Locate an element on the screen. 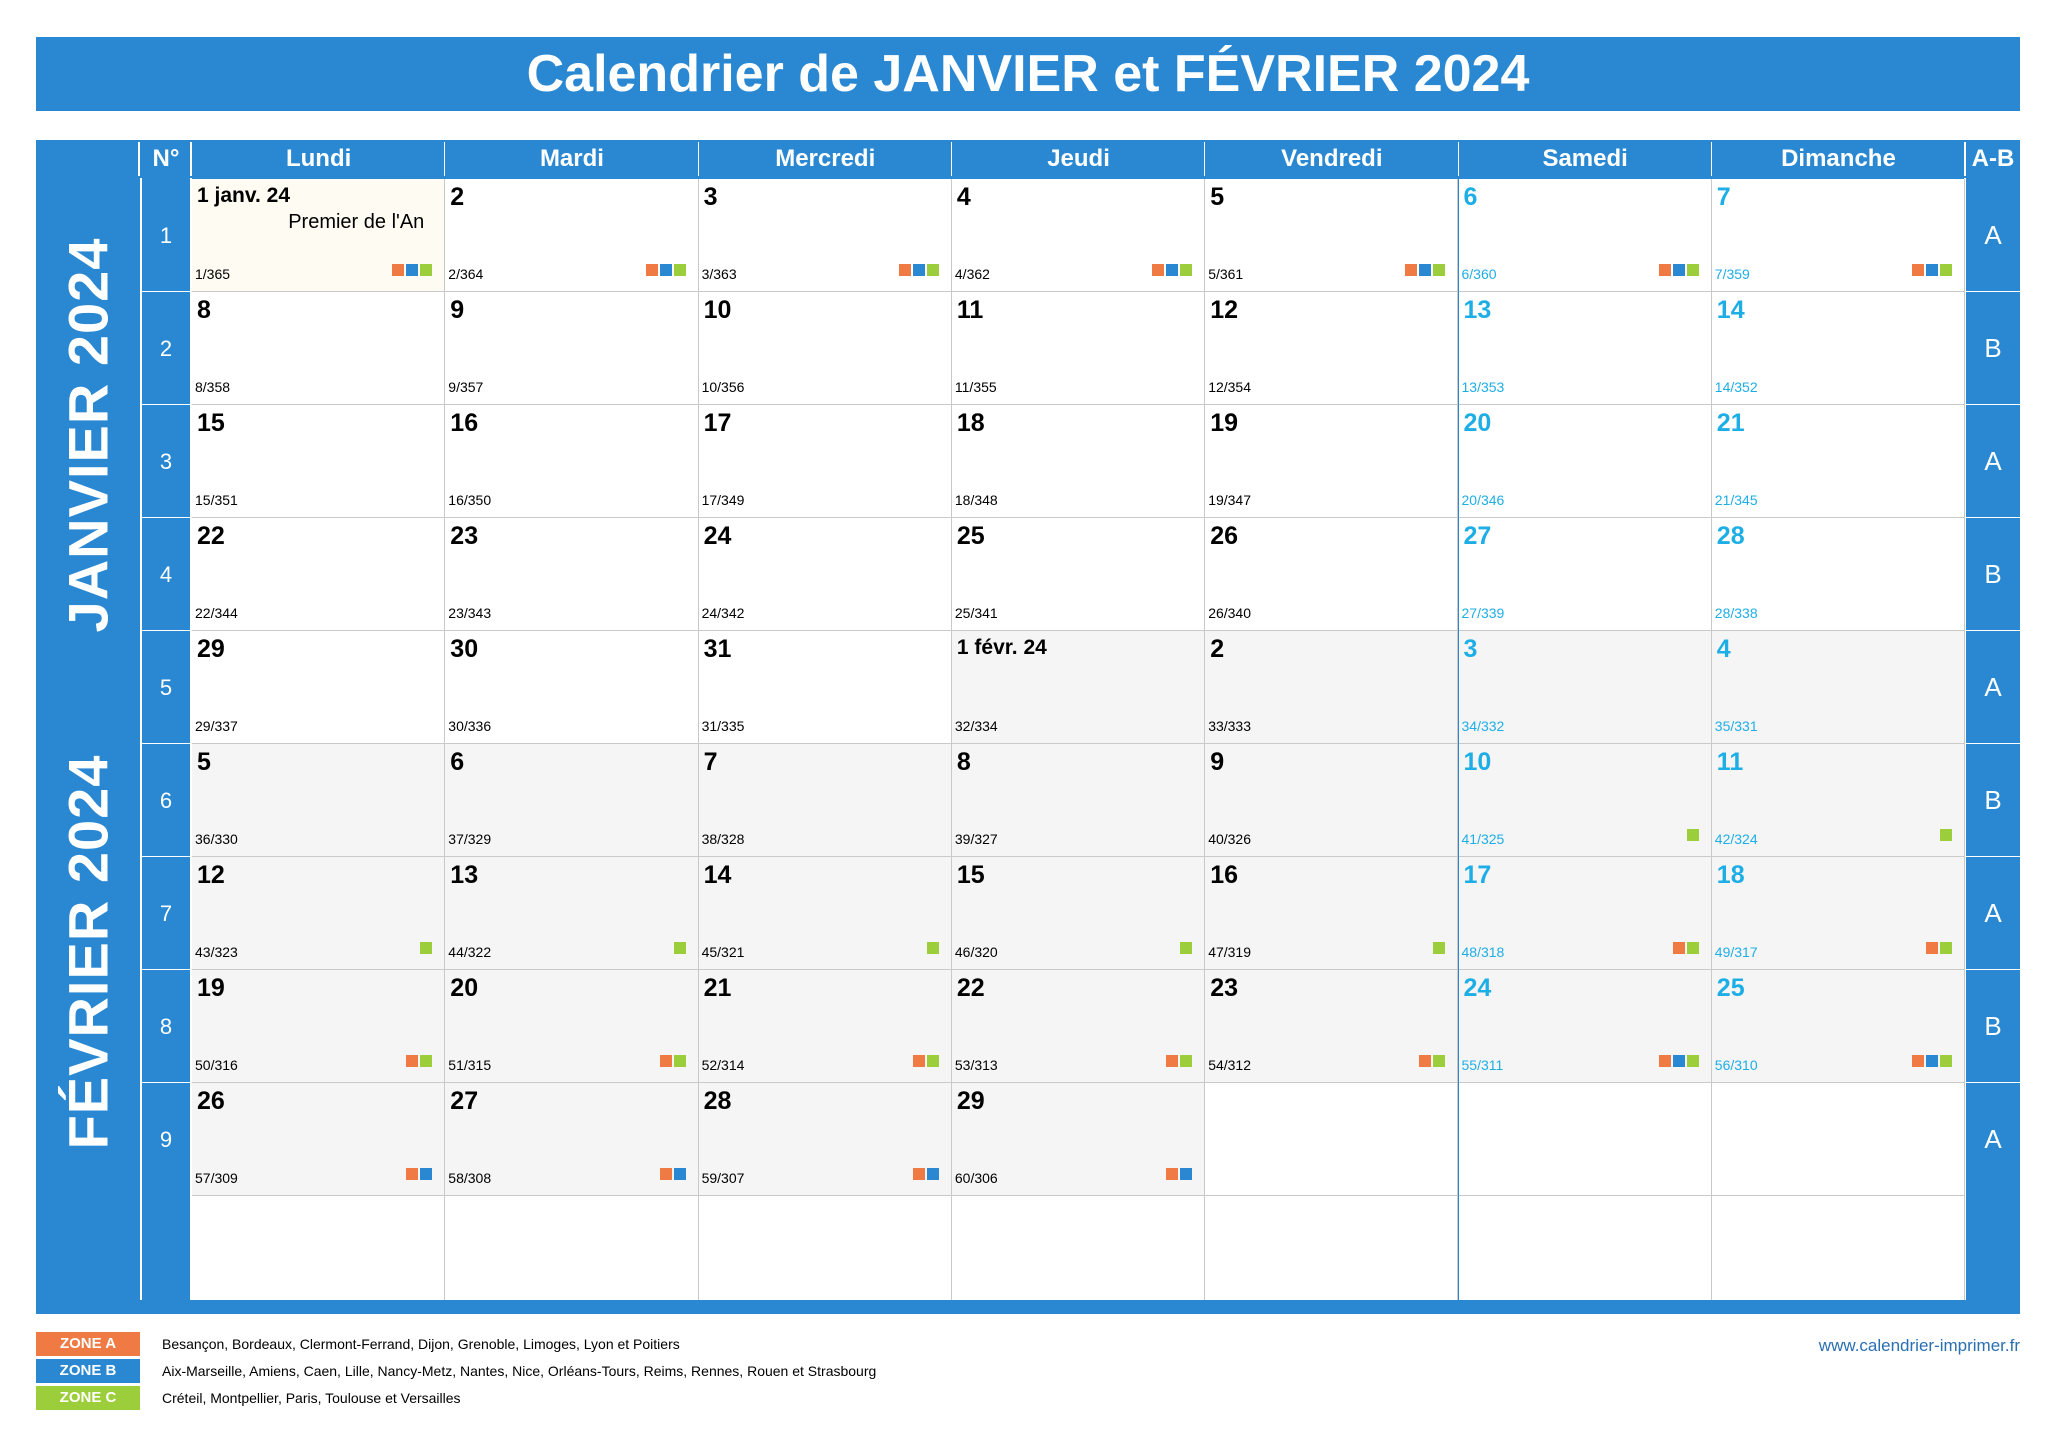 The height and width of the screenshot is (1448, 2048). day-cell: 24 55/311 is located at coordinates (1585, 1026).